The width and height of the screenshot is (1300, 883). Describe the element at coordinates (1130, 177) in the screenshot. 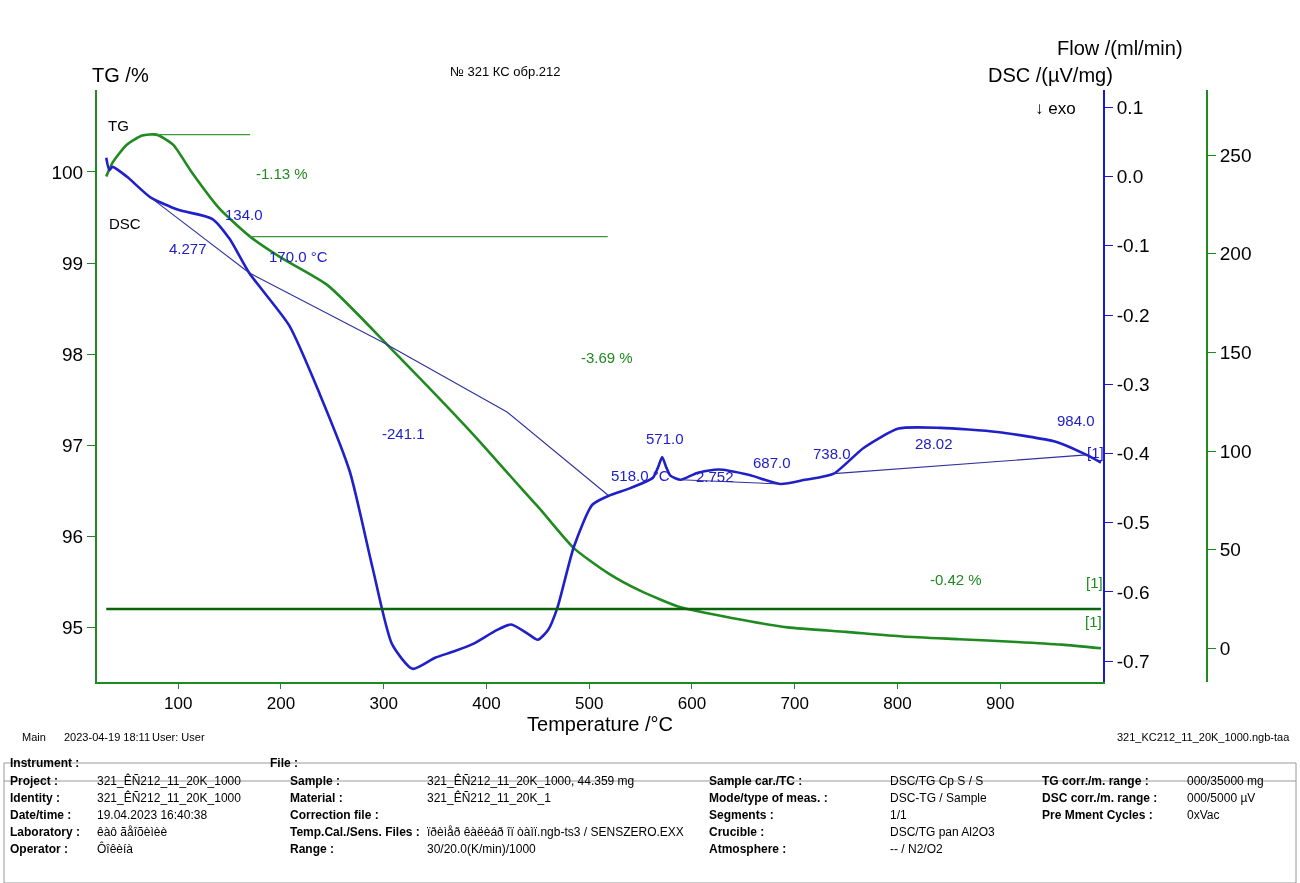

I see `y2-tick-label: 0.0` at that location.